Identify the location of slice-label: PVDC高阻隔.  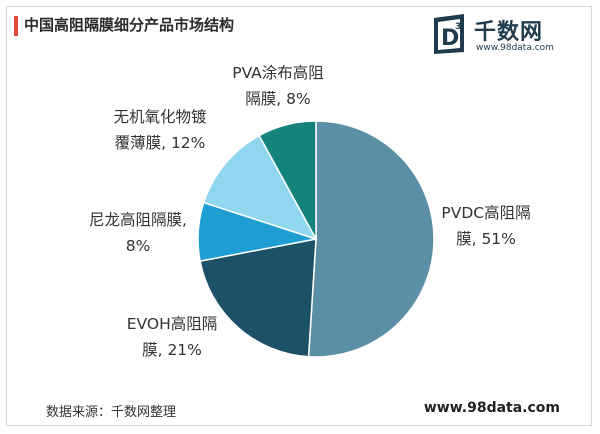
(485, 213).